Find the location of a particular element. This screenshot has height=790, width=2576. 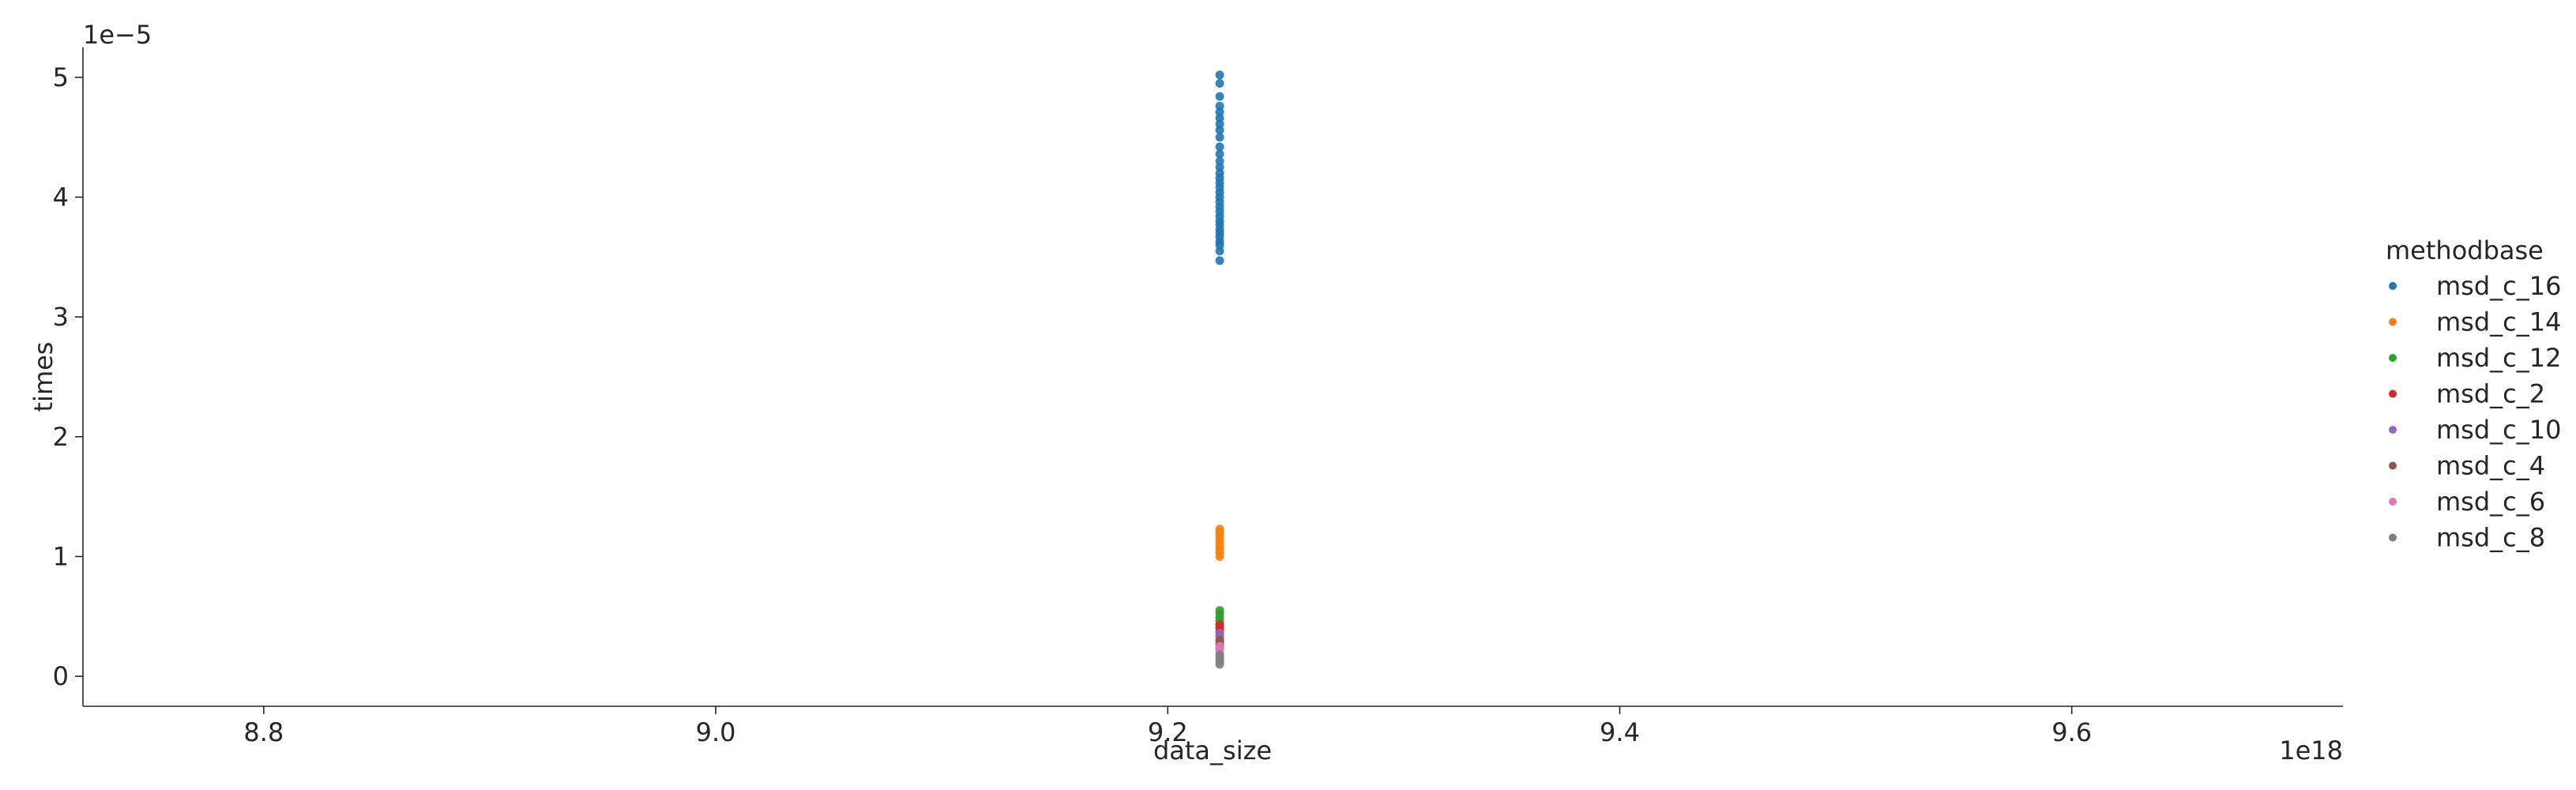

legend-item-label: msd_c_14 is located at coordinates (2499, 322).